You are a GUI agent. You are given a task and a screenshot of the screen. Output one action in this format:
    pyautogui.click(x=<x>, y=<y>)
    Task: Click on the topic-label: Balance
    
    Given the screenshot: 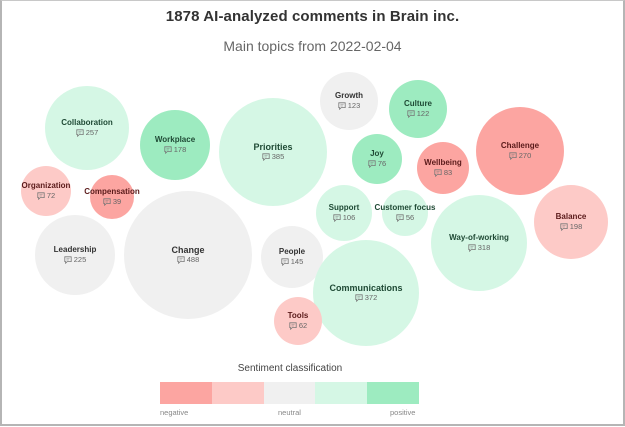 What is the action you would take?
    pyautogui.click(x=571, y=216)
    